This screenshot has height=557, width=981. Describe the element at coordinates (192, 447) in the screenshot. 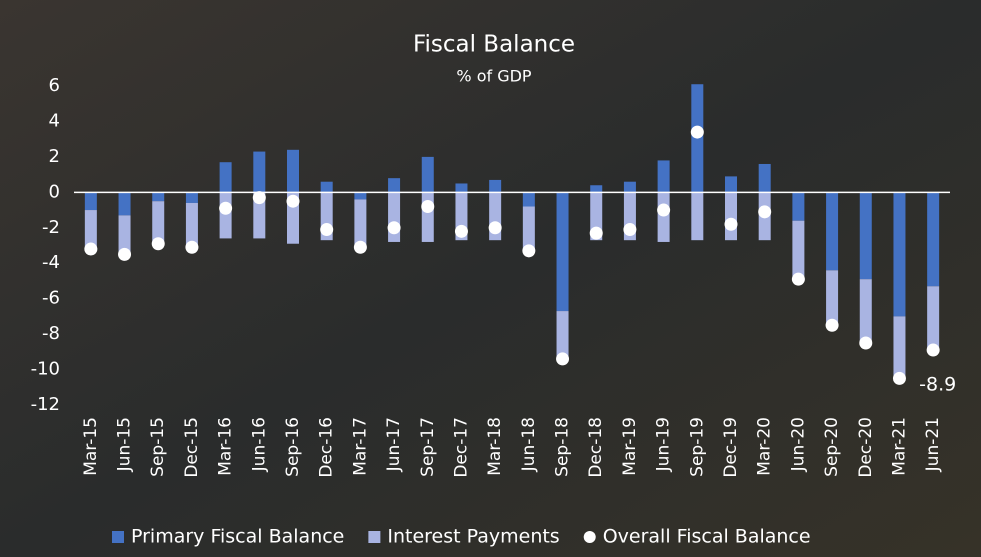

I see `x-tick-label: Dec-15` at that location.